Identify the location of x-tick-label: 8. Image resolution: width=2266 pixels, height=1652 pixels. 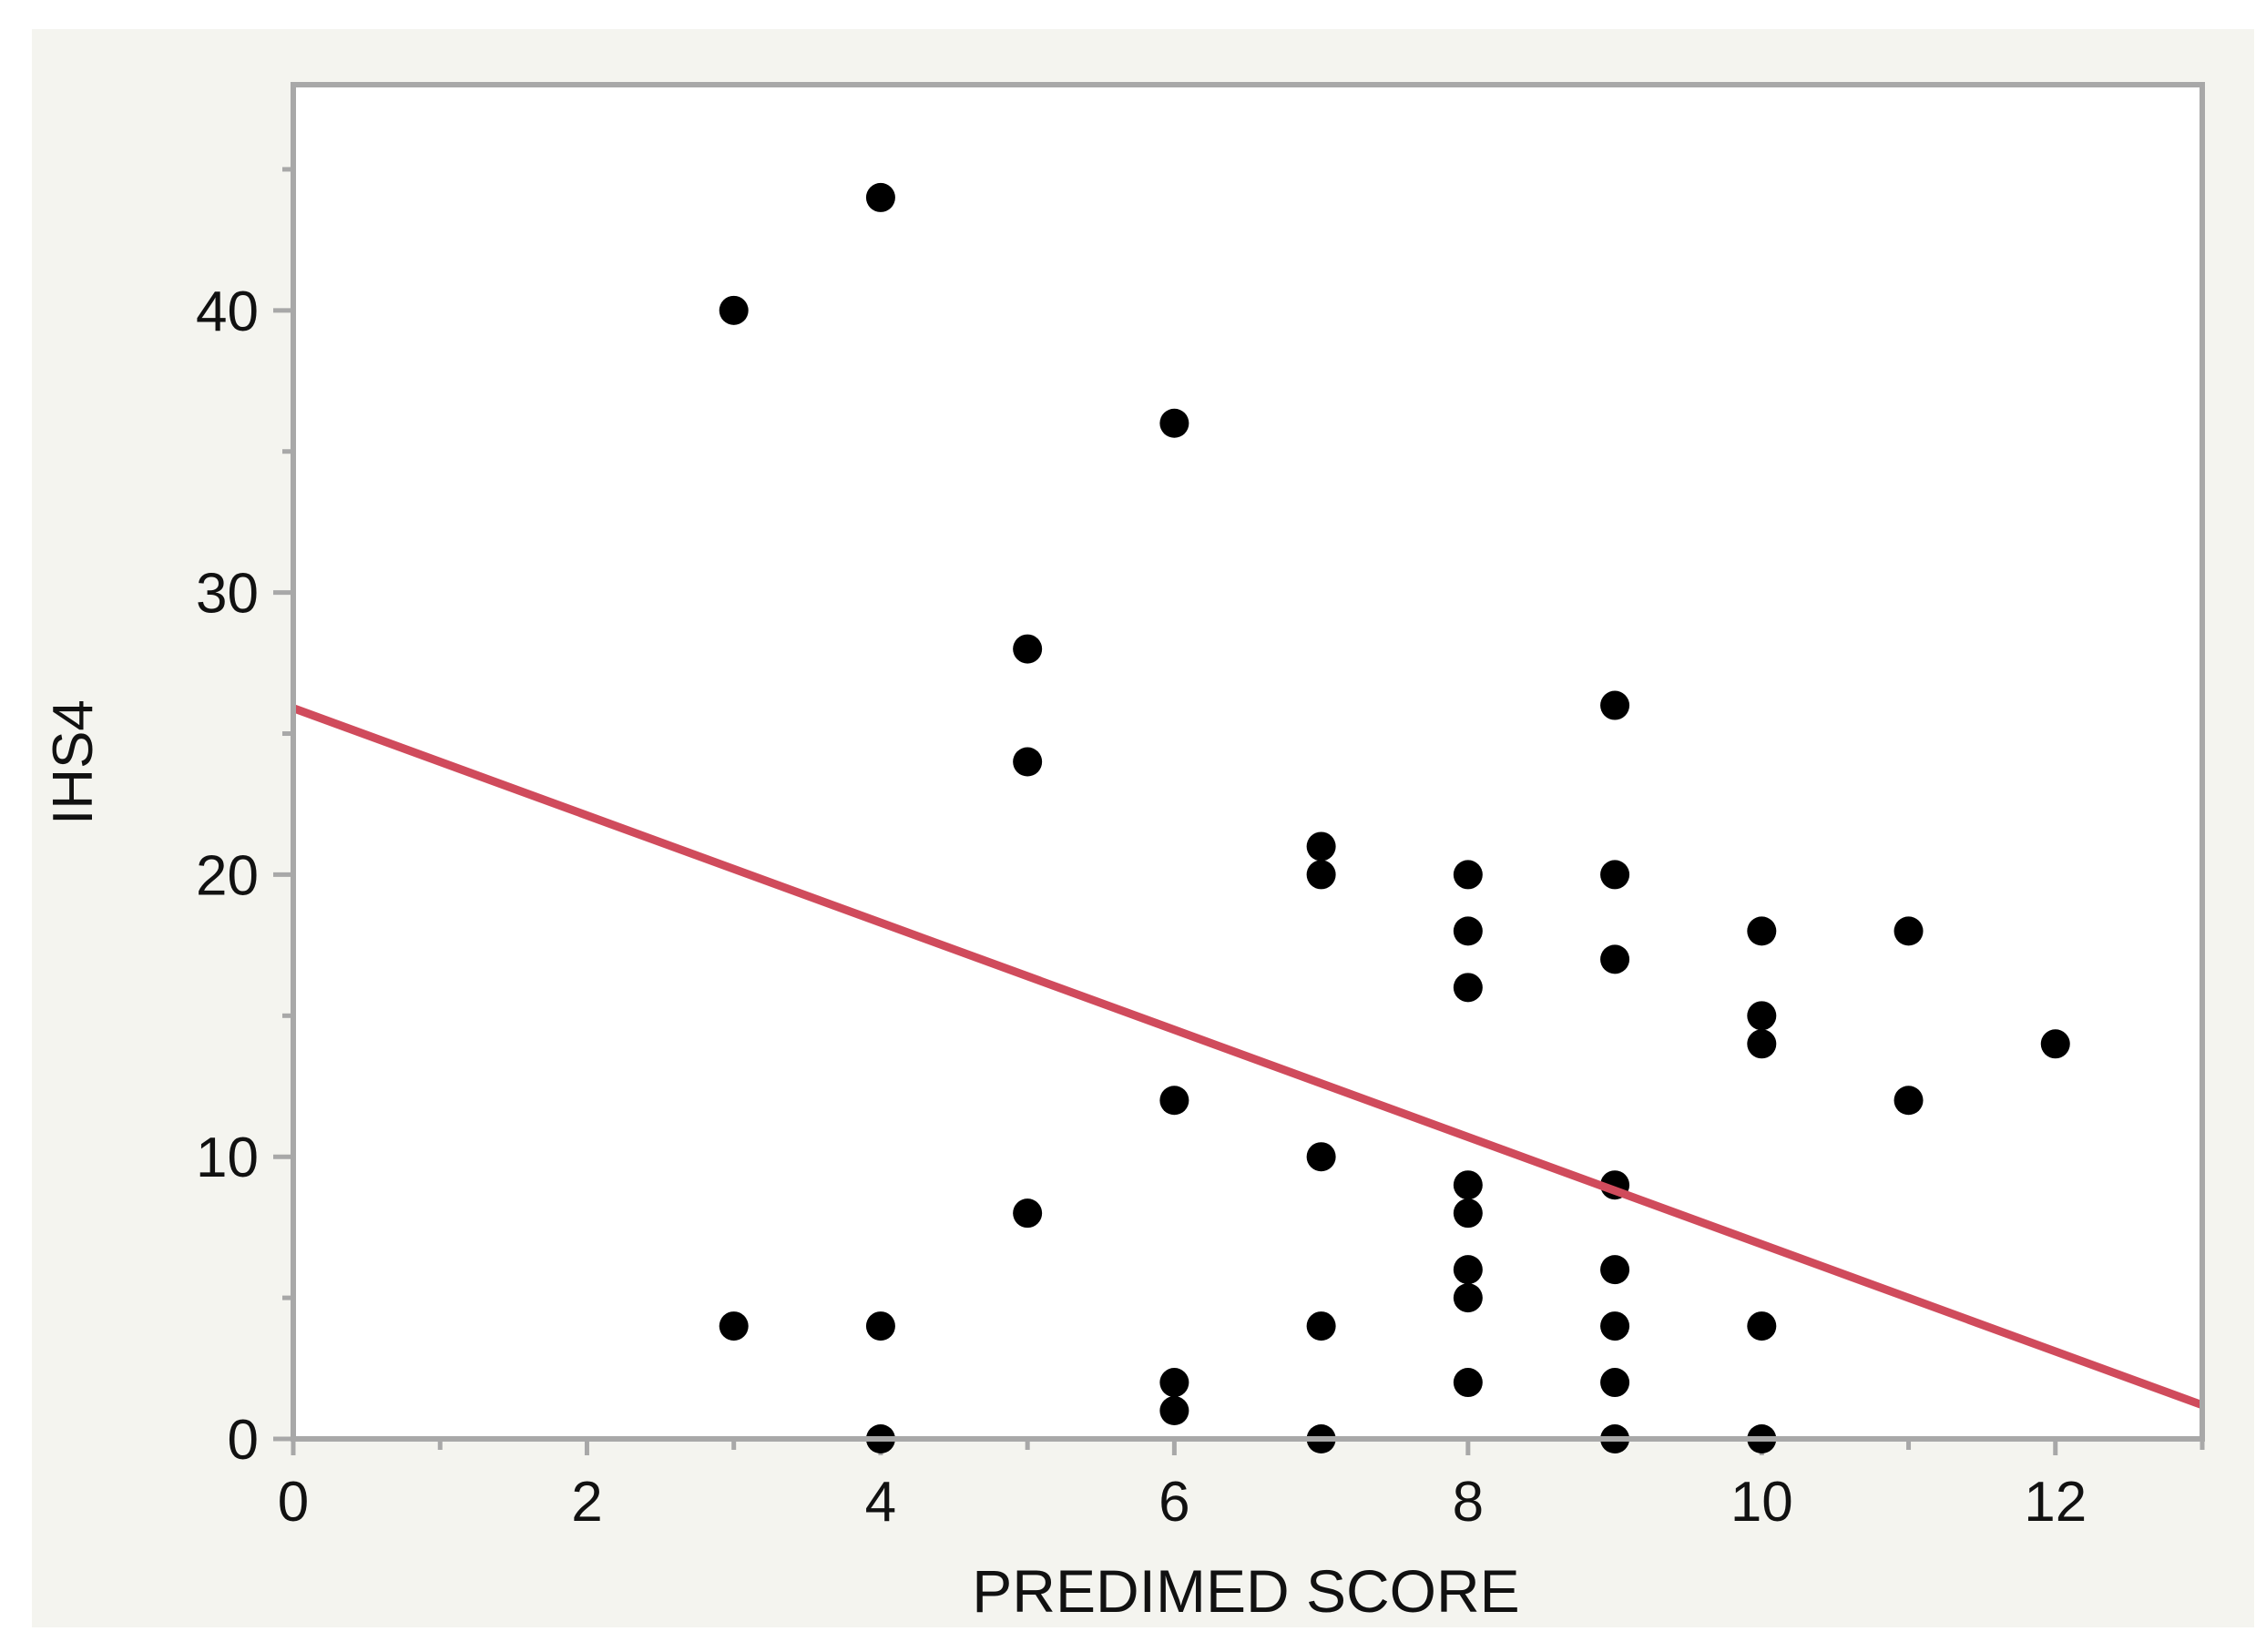
(1468, 1503).